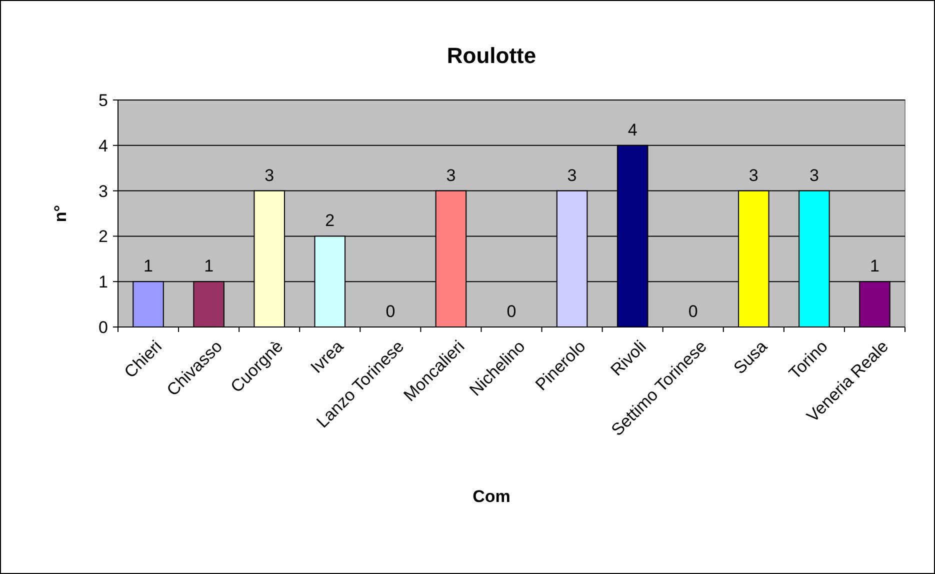 This screenshot has height=574, width=935. Describe the element at coordinates (103, 282) in the screenshot. I see `y-tick-label: 1` at that location.